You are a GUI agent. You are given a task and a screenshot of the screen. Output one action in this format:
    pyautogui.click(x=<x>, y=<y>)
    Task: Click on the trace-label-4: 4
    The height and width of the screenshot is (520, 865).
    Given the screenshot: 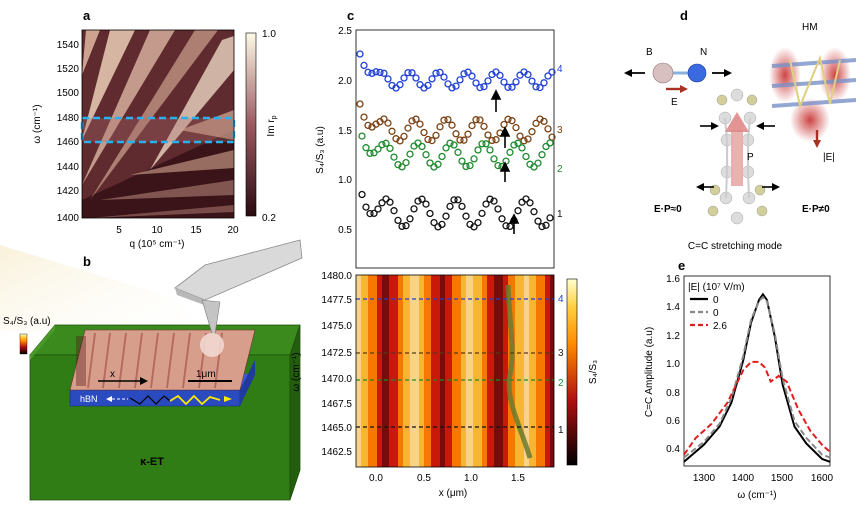 What is the action you would take?
    pyautogui.click(x=560, y=69)
    